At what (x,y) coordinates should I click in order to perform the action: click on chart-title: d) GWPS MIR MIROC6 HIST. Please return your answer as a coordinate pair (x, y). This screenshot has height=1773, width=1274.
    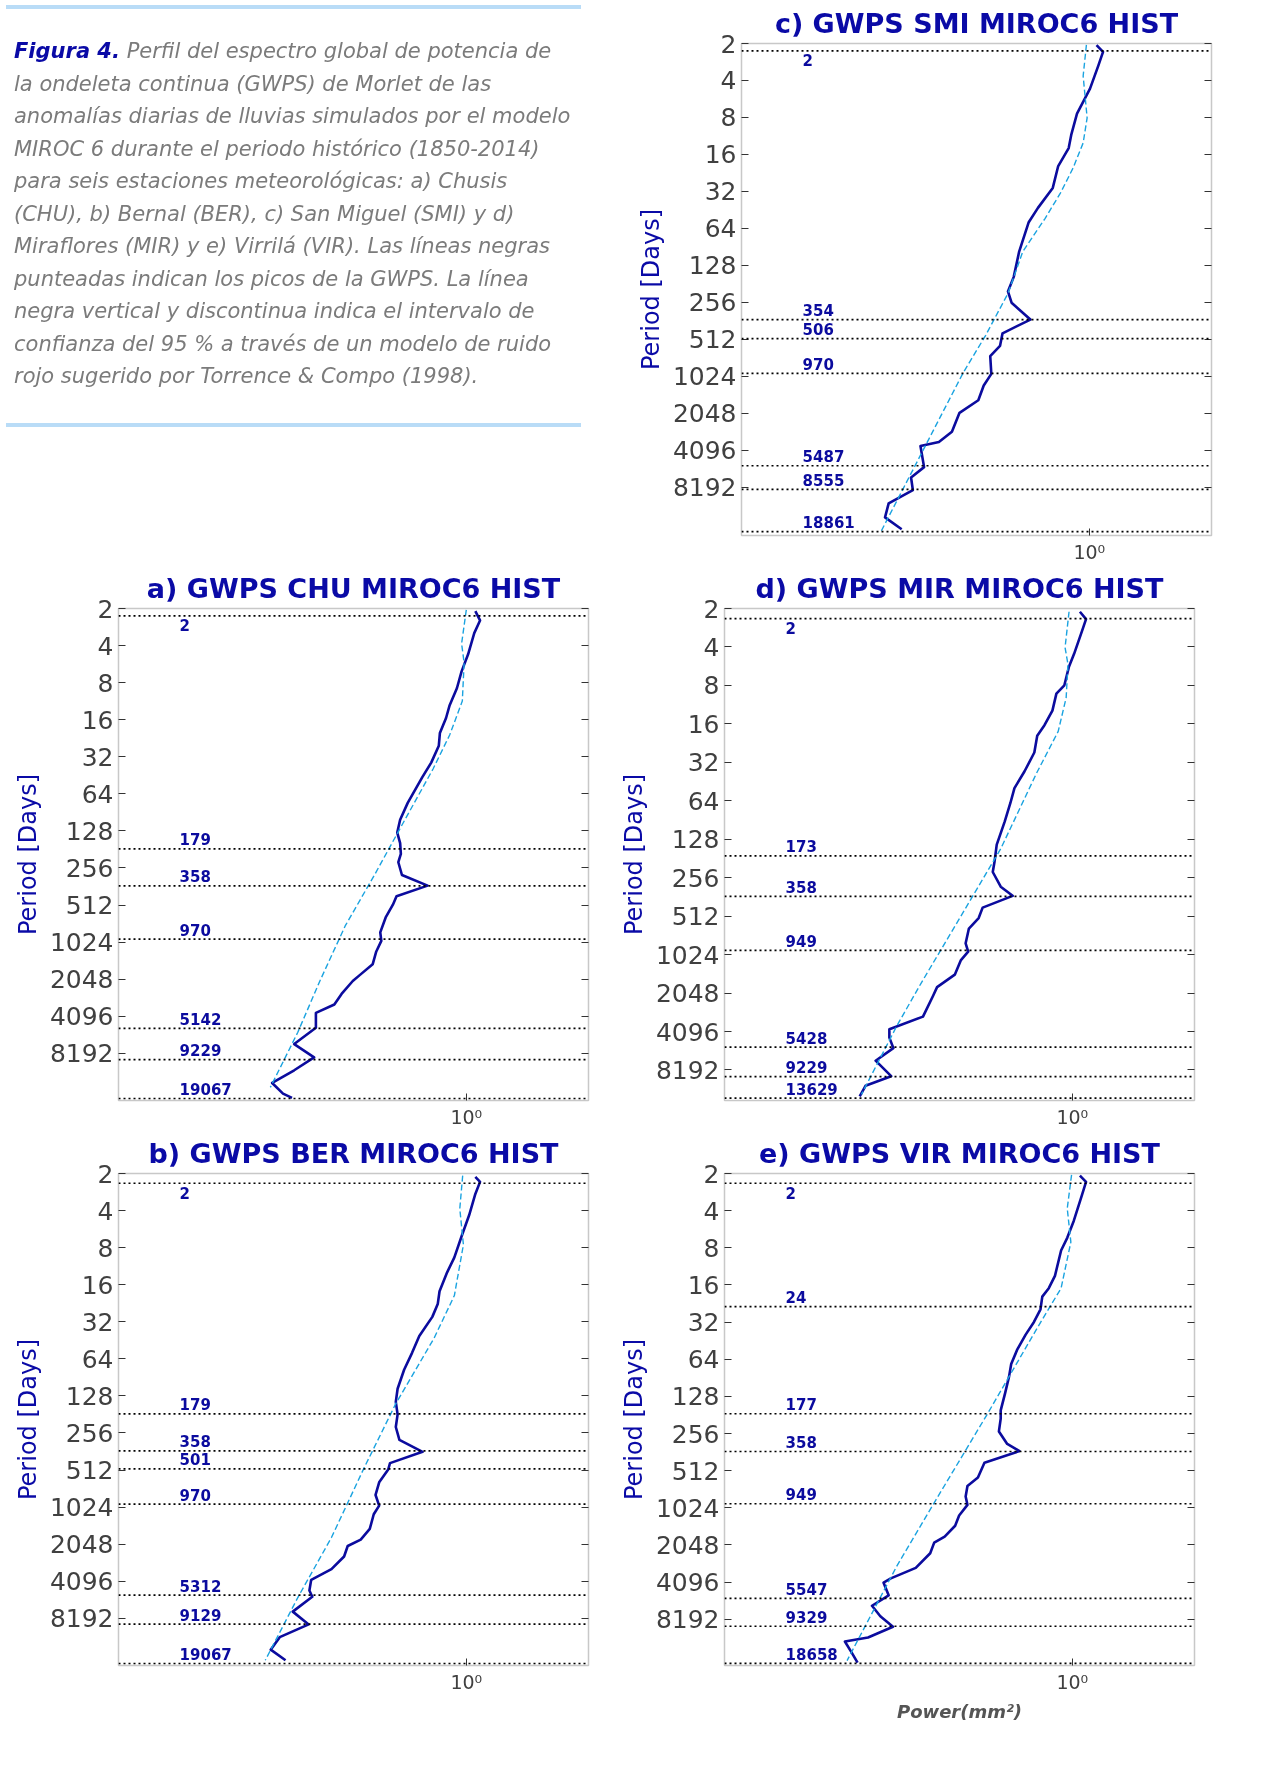
    Looking at the image, I should click on (960, 588).